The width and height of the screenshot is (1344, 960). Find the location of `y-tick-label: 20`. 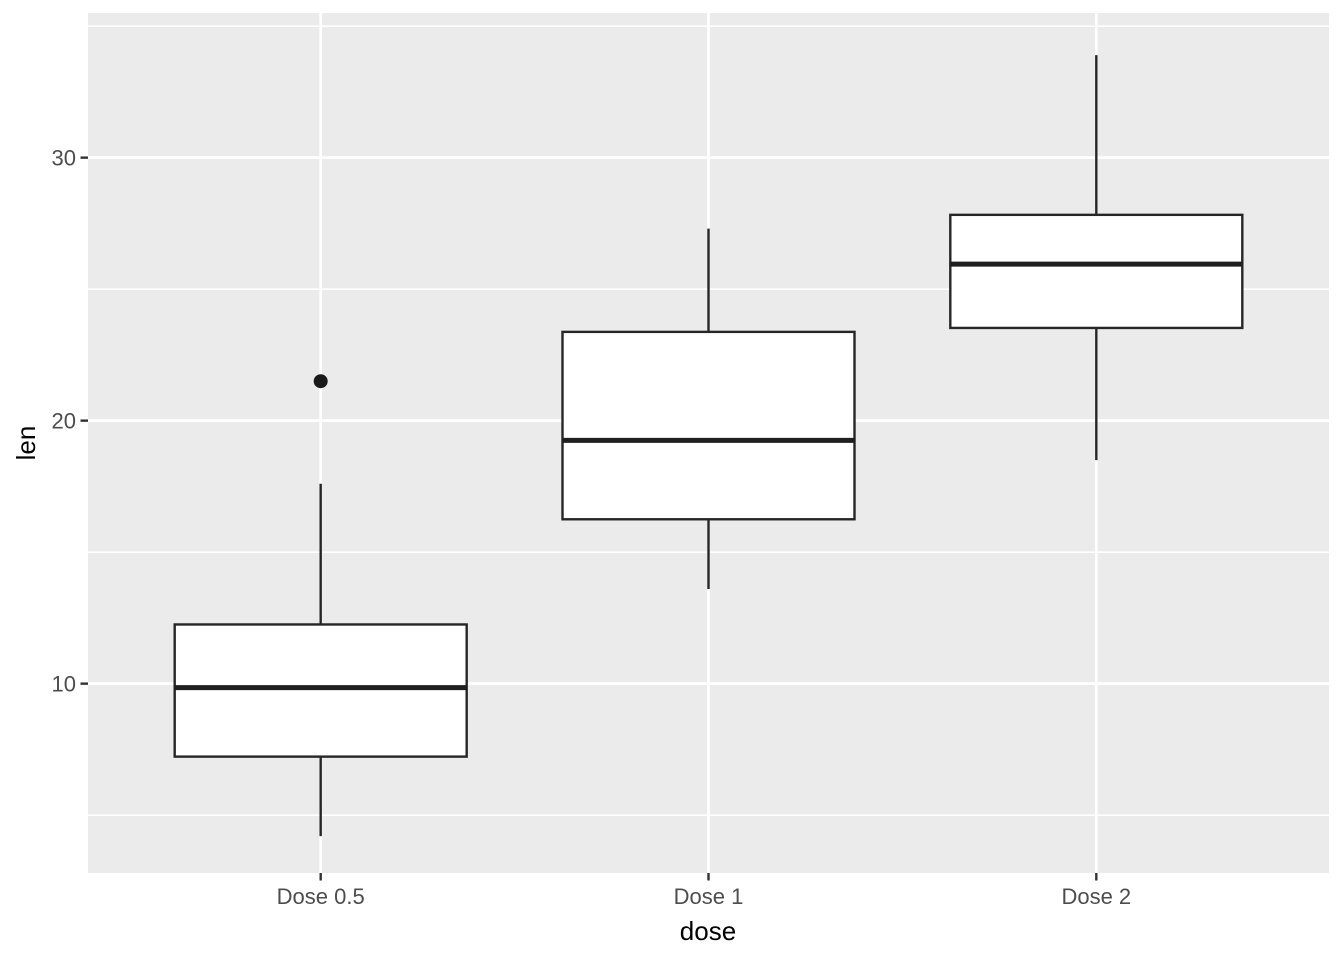

y-tick-label: 20 is located at coordinates (64, 421).